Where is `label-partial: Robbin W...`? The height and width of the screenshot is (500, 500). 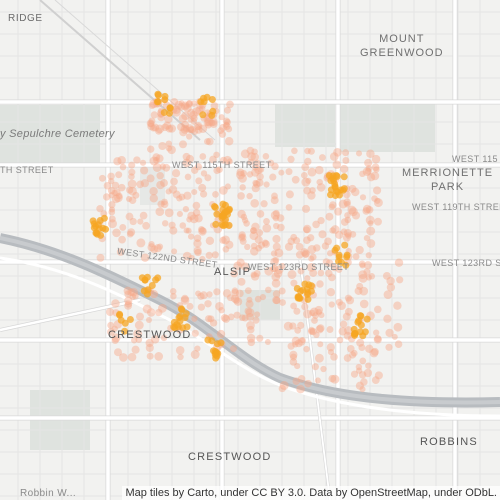 label-partial: Robbin W... is located at coordinates (48, 493).